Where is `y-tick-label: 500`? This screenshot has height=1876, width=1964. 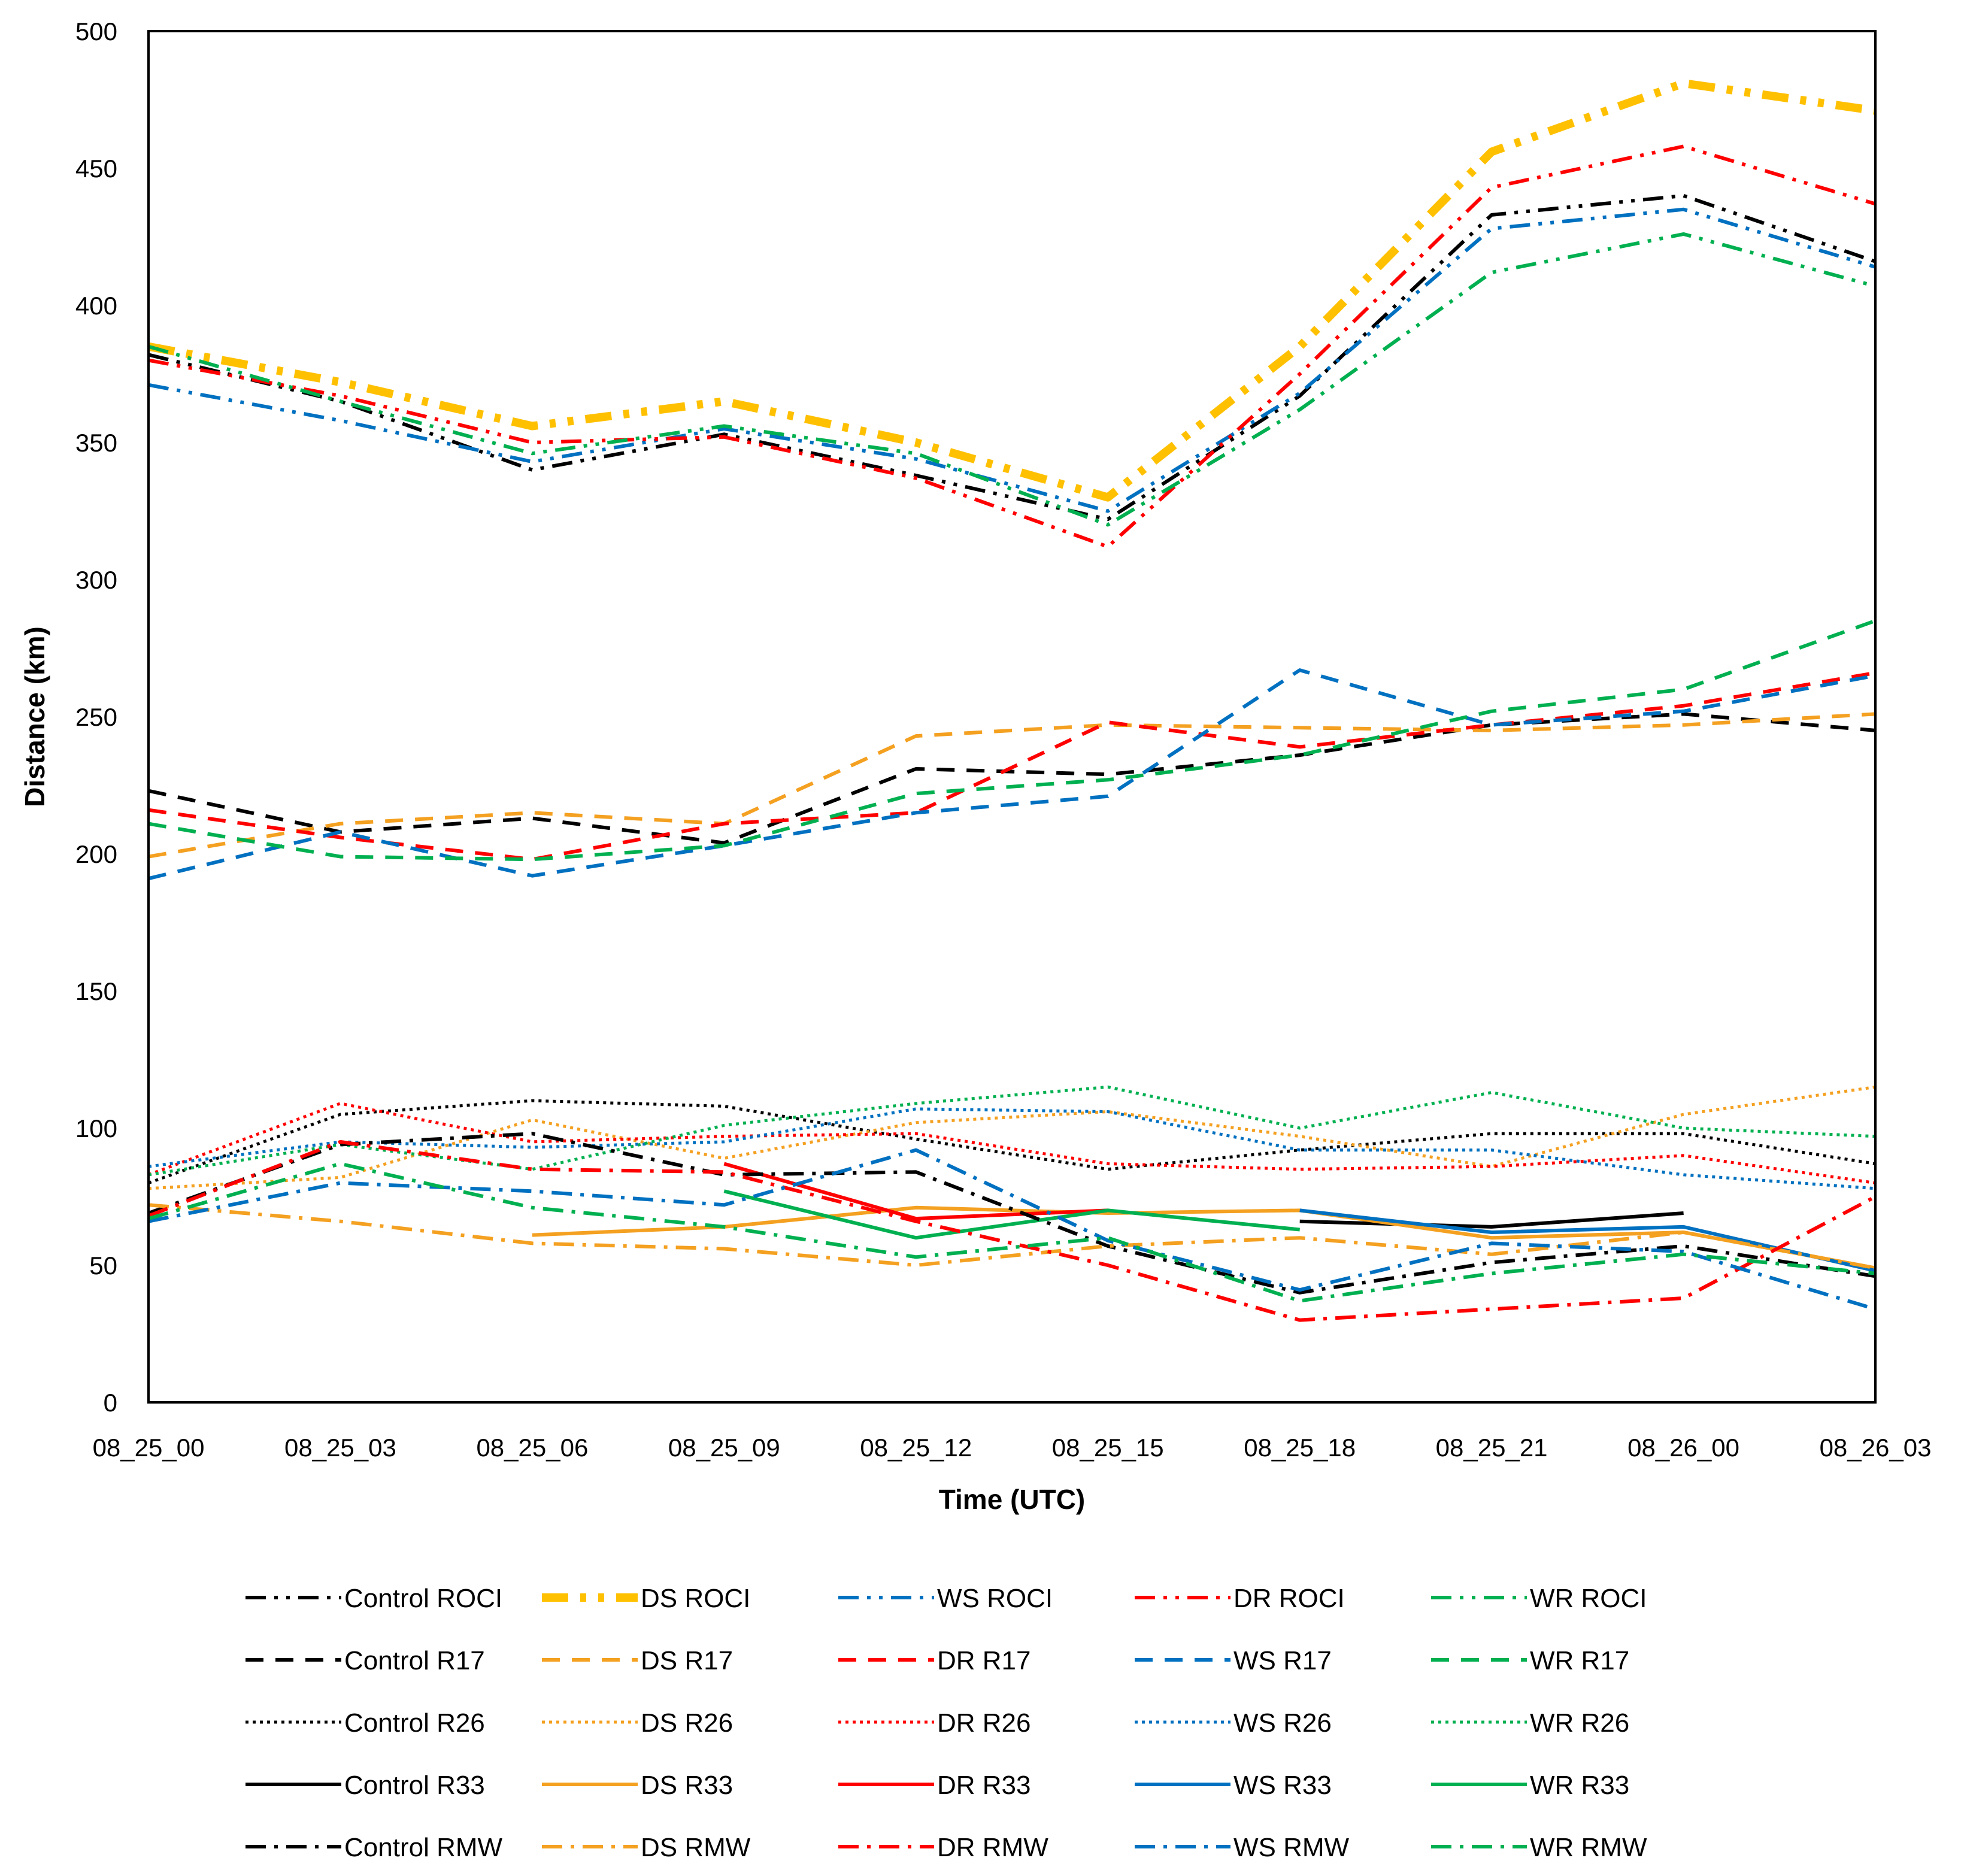 y-tick-label: 500 is located at coordinates (96, 31).